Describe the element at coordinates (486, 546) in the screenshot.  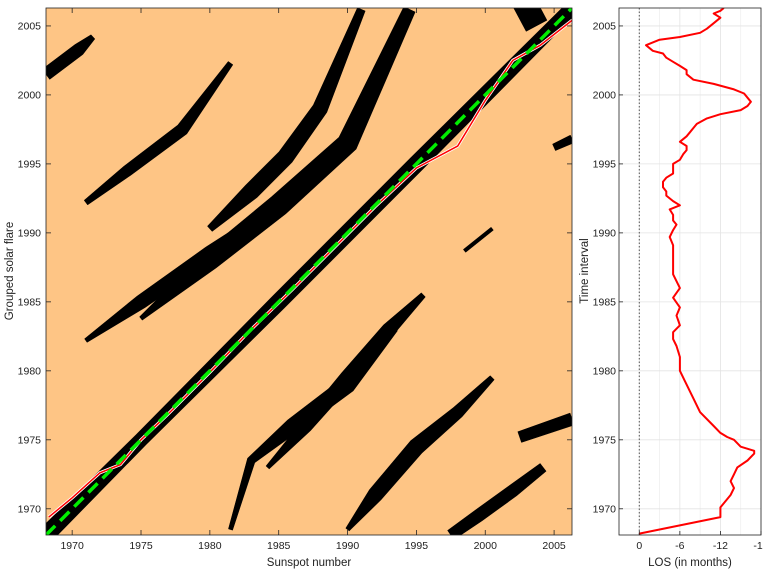
I see `x-tick-label: 2000` at that location.